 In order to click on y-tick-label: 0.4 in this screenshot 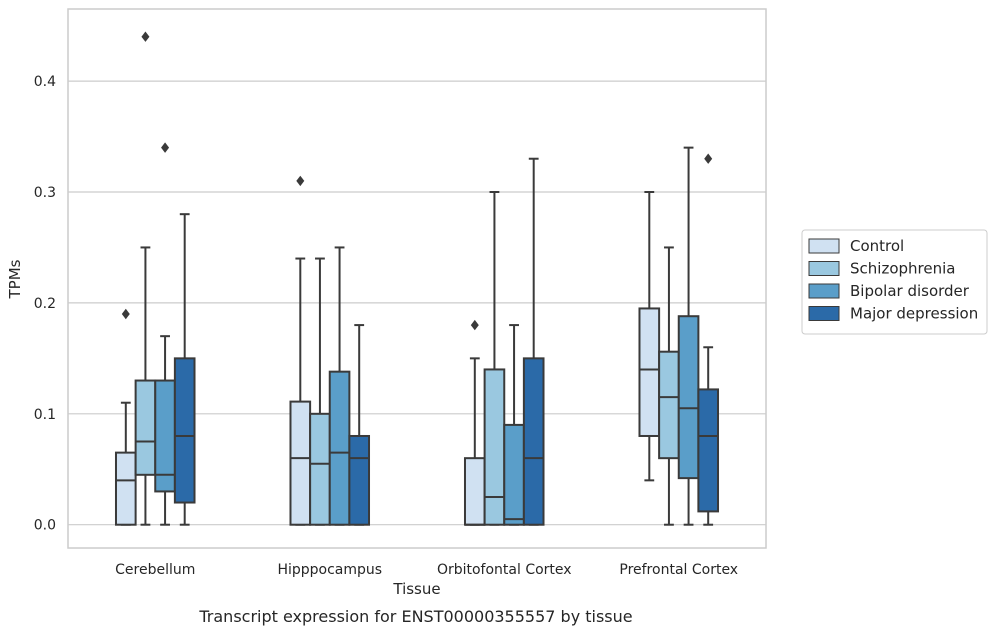, I will do `click(45, 82)`.